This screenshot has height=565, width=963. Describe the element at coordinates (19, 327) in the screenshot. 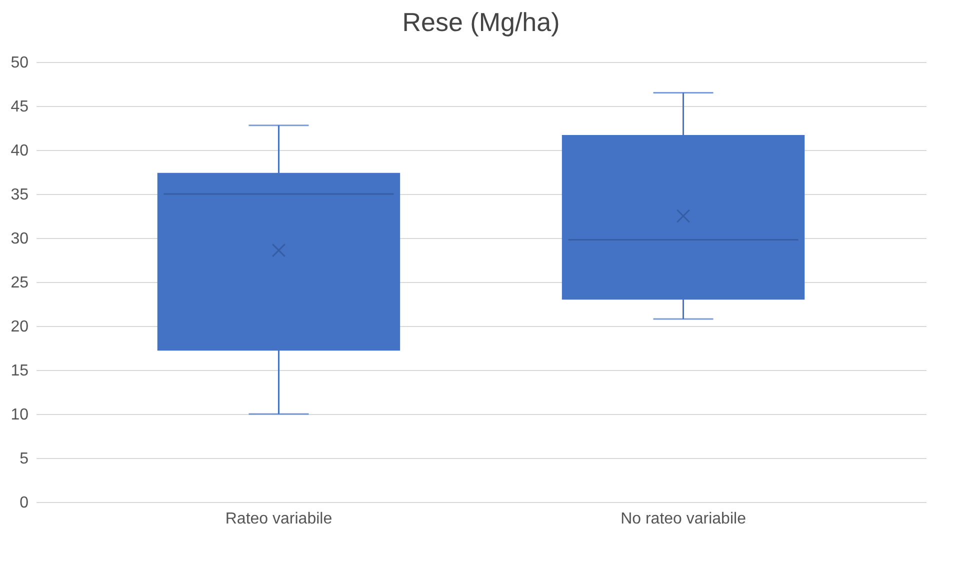

I see `y-tick-label: 20` at that location.